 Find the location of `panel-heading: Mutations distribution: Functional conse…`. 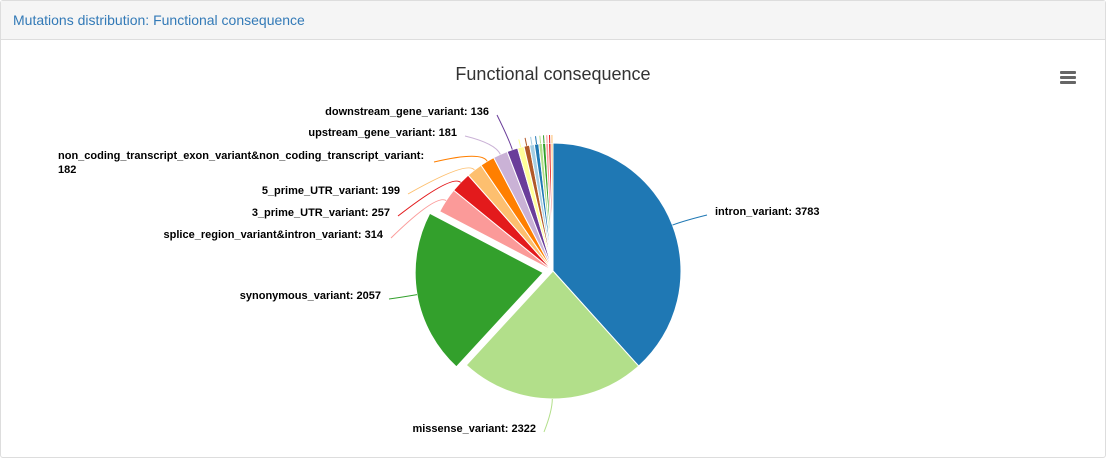

panel-heading: Mutations distribution: Functional conse… is located at coordinates (553, 20).